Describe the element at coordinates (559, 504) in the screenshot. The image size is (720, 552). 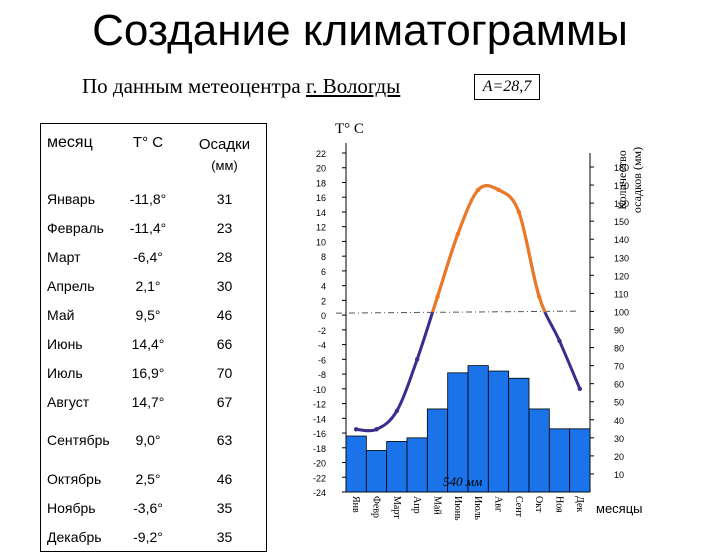
I see `month-label: Ноя` at that location.